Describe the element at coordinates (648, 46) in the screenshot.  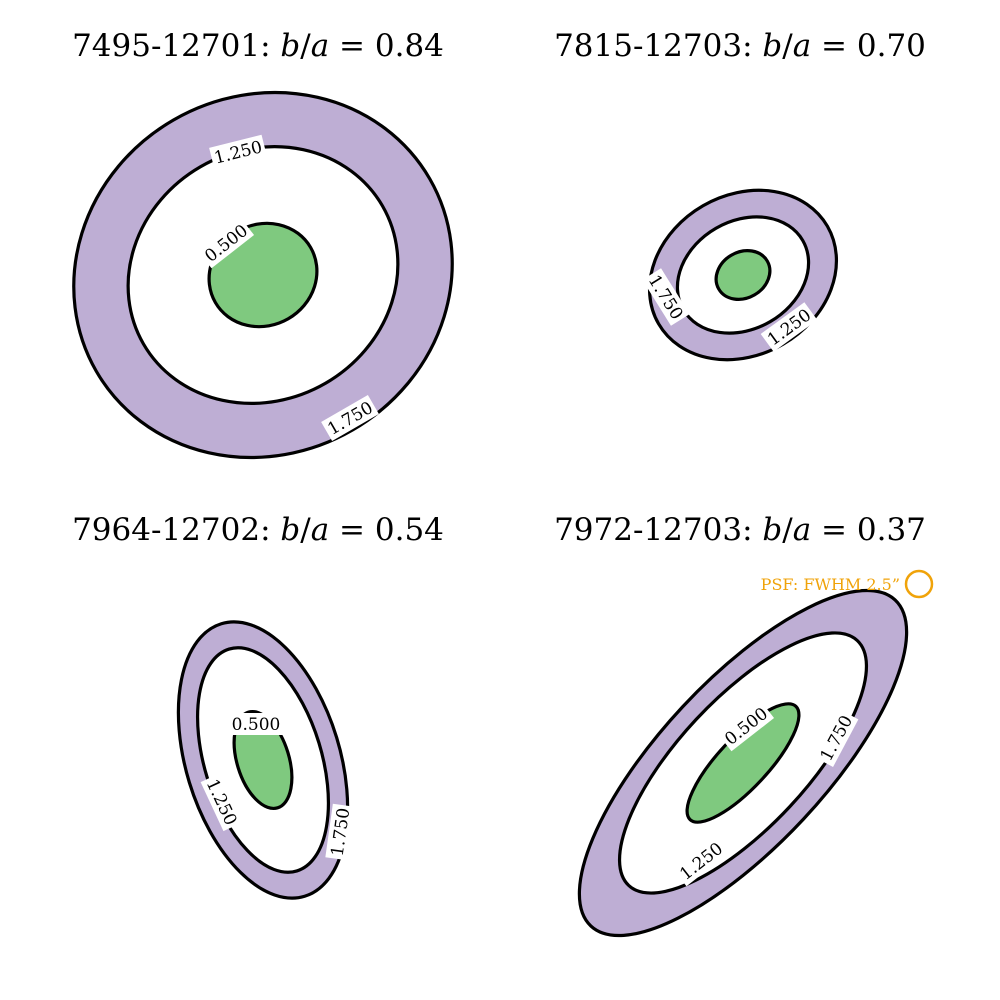
I see `title-part: 7815-12703` at that location.